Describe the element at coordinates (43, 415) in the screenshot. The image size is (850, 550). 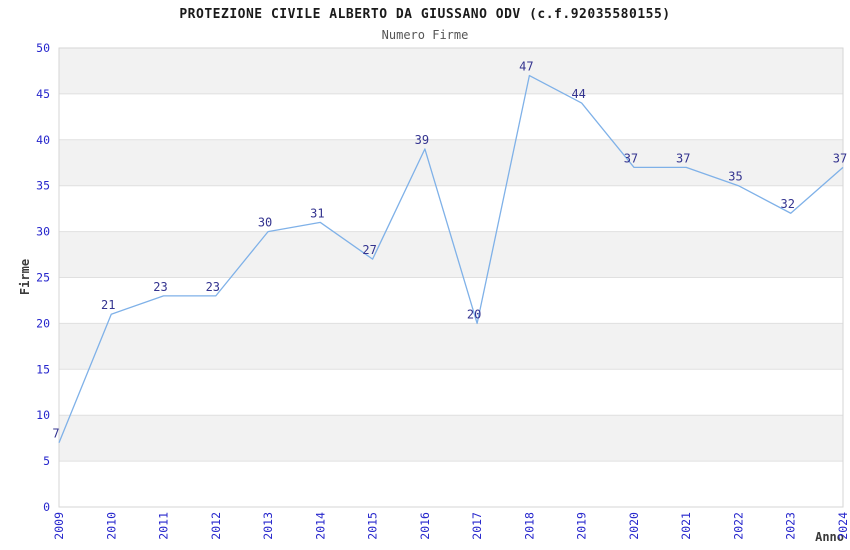
I see `y-tick-label: 10` at that location.